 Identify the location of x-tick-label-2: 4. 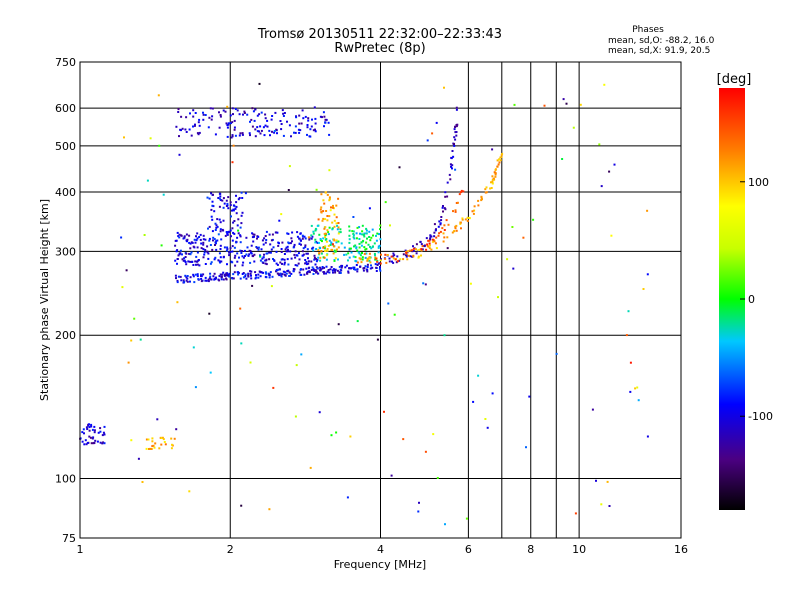
(380, 549).